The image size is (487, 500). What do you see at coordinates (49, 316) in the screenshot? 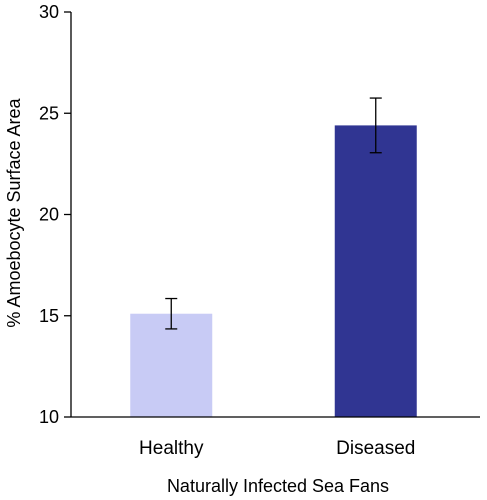
I see `y-tick-label: 15` at bounding box center [49, 316].